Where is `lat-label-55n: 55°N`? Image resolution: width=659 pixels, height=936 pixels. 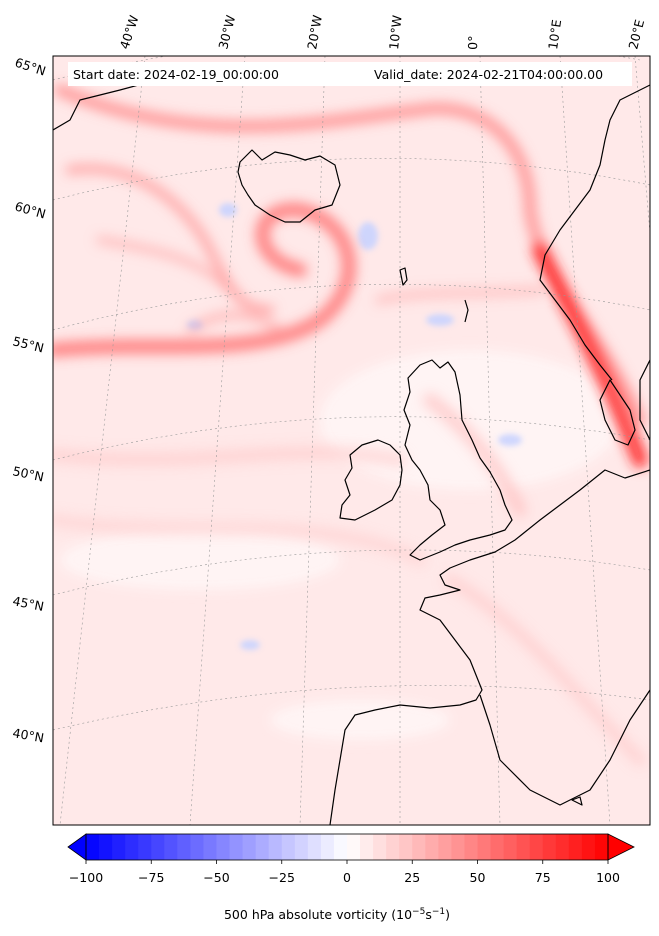 lat-label-55n: 55°N is located at coordinates (28, 344).